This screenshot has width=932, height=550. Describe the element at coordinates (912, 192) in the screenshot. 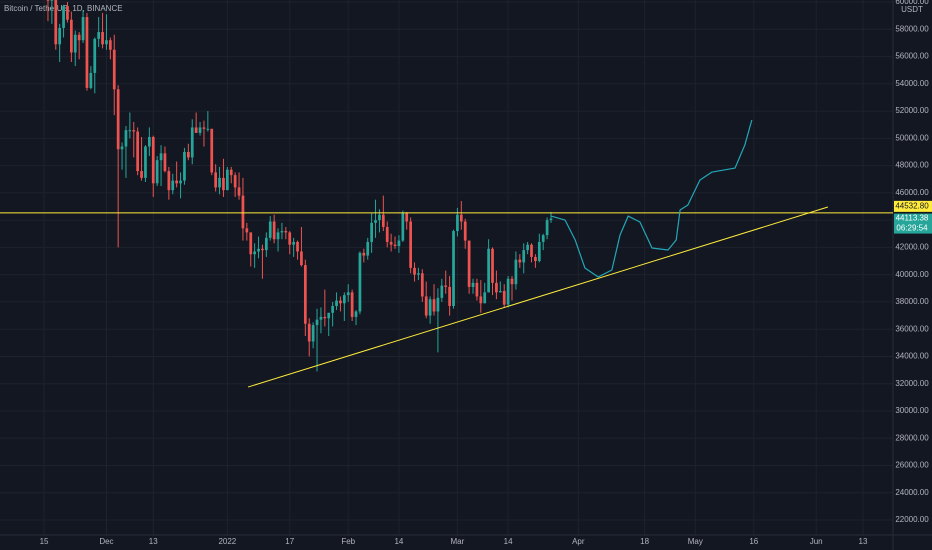

I see `y-tick-label: 46000.00` at that location.